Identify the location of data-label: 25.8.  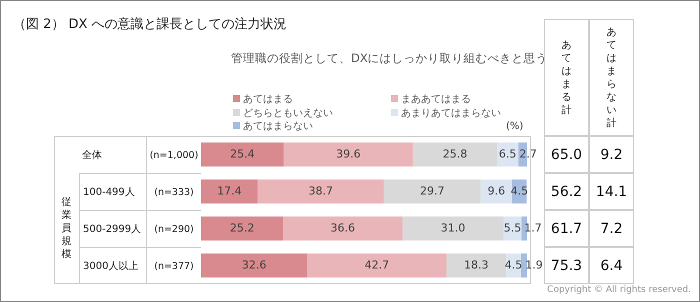
(455, 153).